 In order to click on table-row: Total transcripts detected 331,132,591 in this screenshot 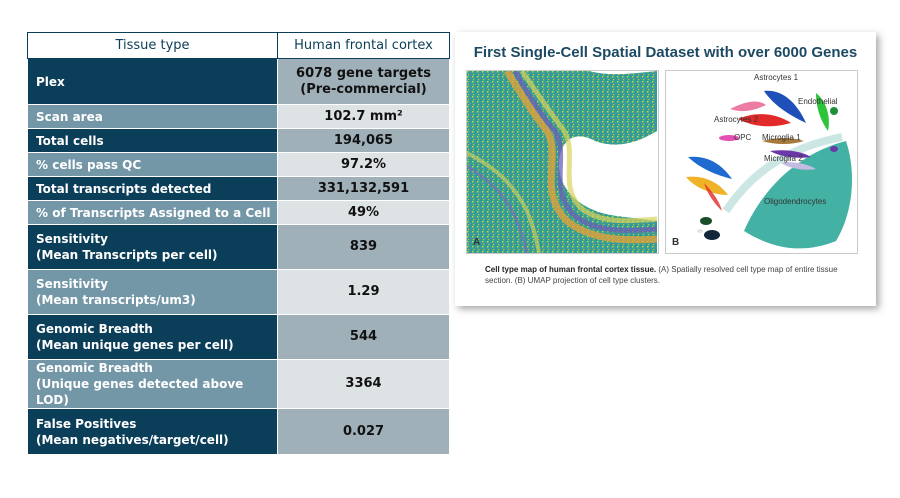, I will do `click(238, 188)`.